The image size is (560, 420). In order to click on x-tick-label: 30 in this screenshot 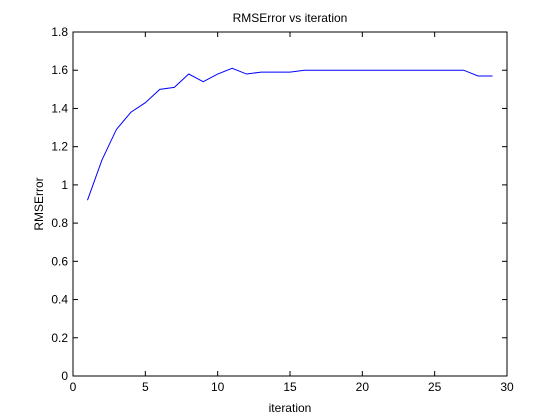, I will do `click(507, 387)`.